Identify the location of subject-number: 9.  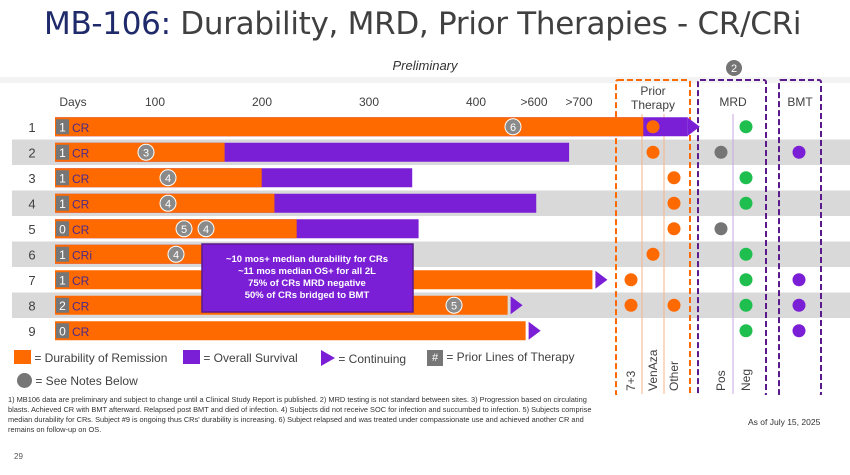
(31, 331).